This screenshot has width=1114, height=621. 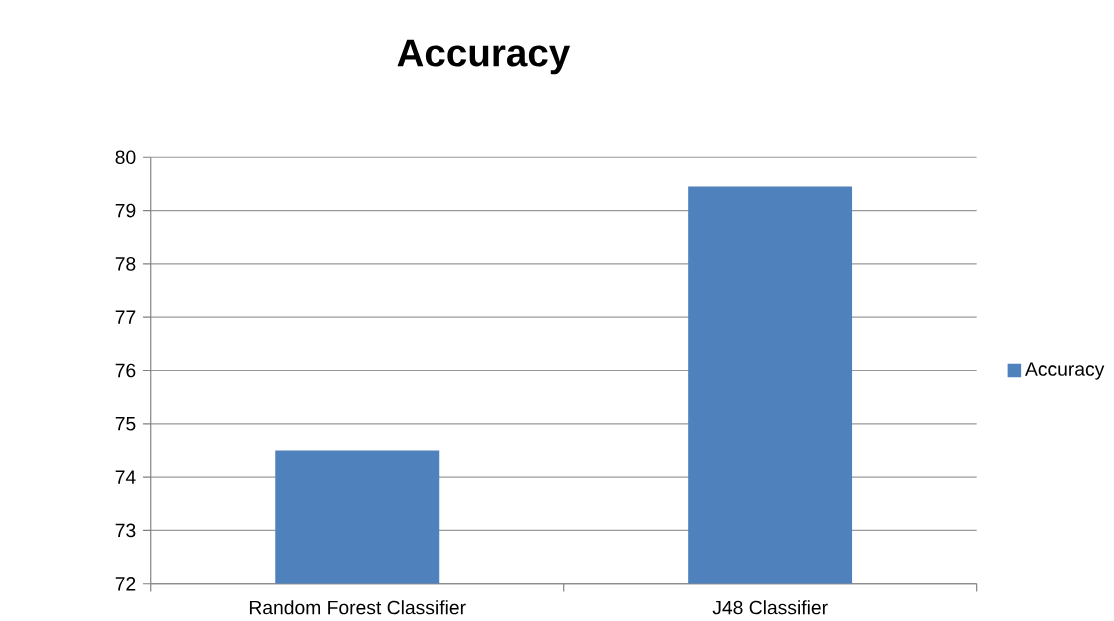 What do you see at coordinates (125, 584) in the screenshot?
I see `y-tick-label: 72` at bounding box center [125, 584].